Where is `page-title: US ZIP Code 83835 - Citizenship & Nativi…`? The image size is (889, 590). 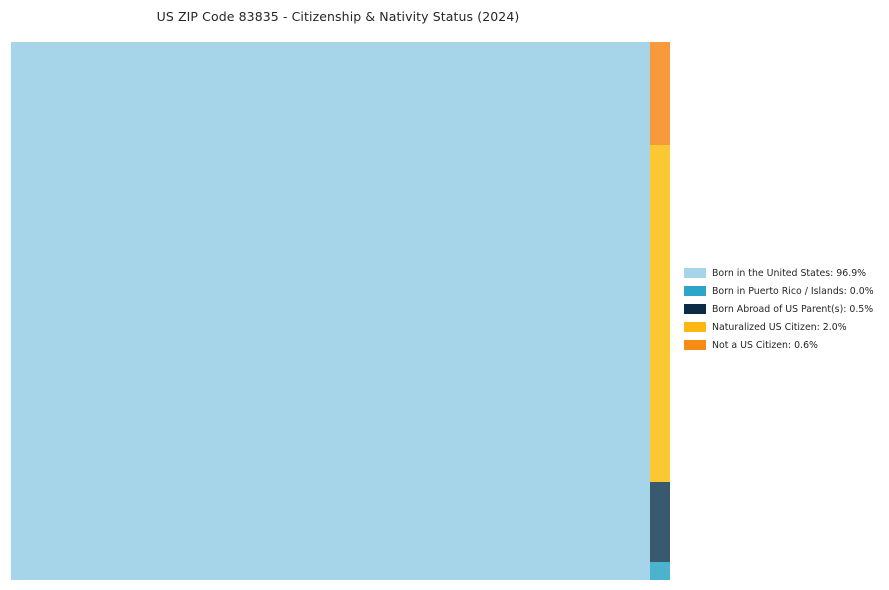 page-title: US ZIP Code 83835 - Citizenship & Nativi… is located at coordinates (338, 16).